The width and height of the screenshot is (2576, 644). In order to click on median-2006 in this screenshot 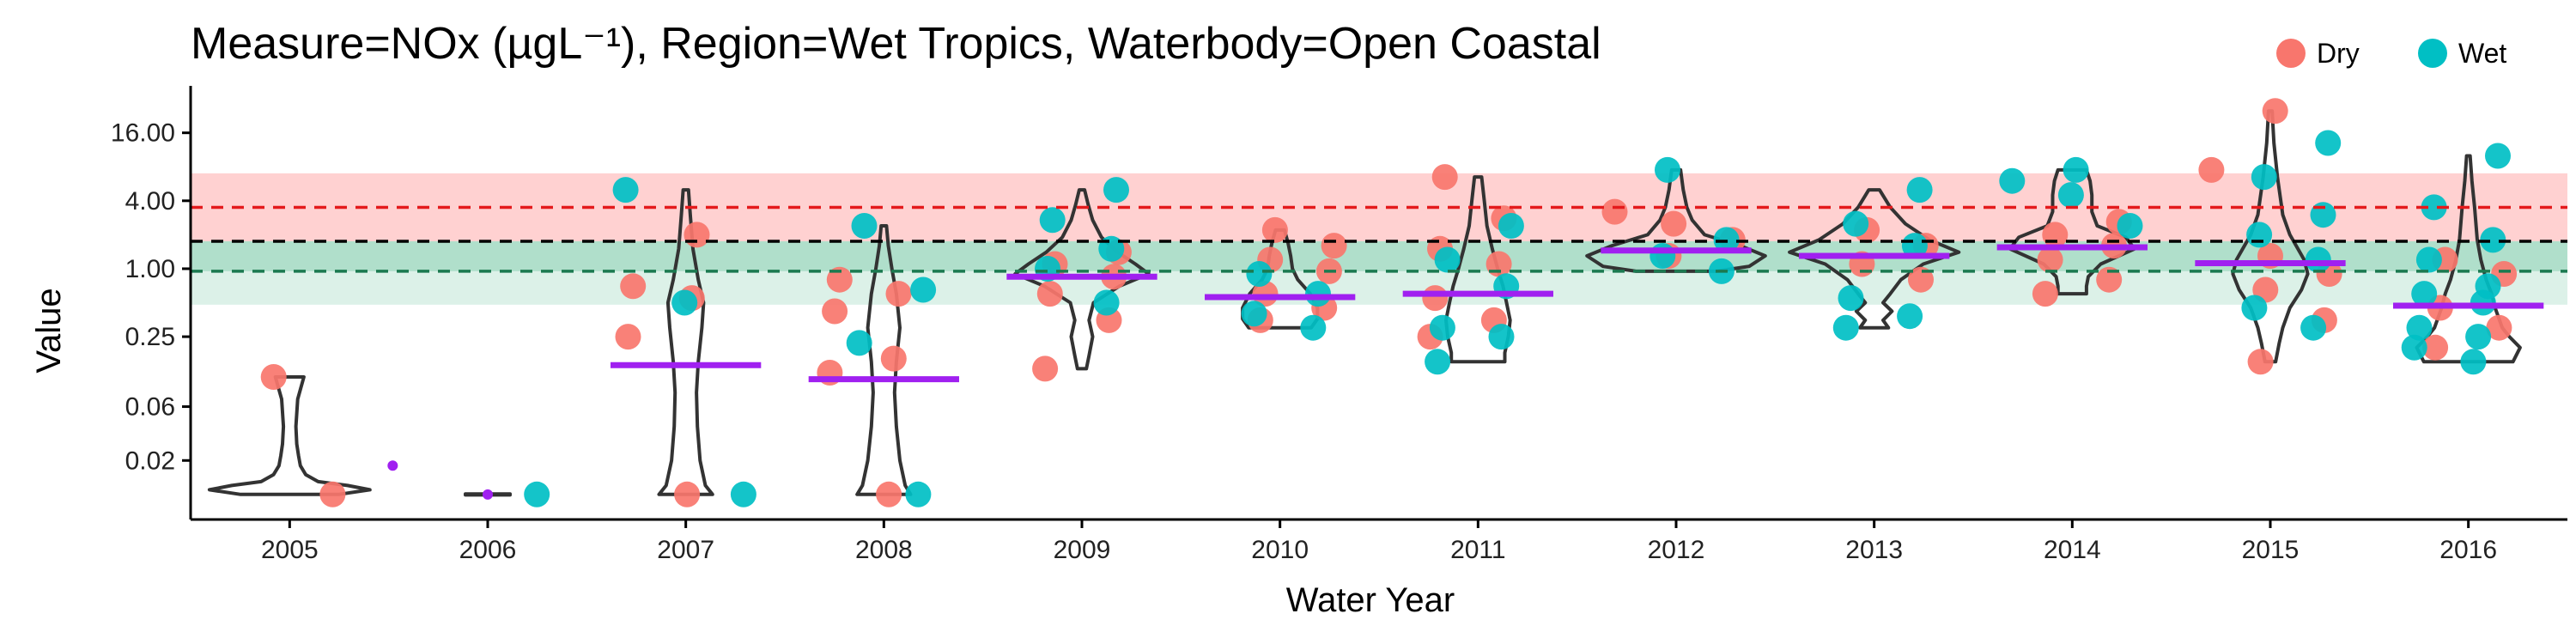, I will do `click(488, 494)`.